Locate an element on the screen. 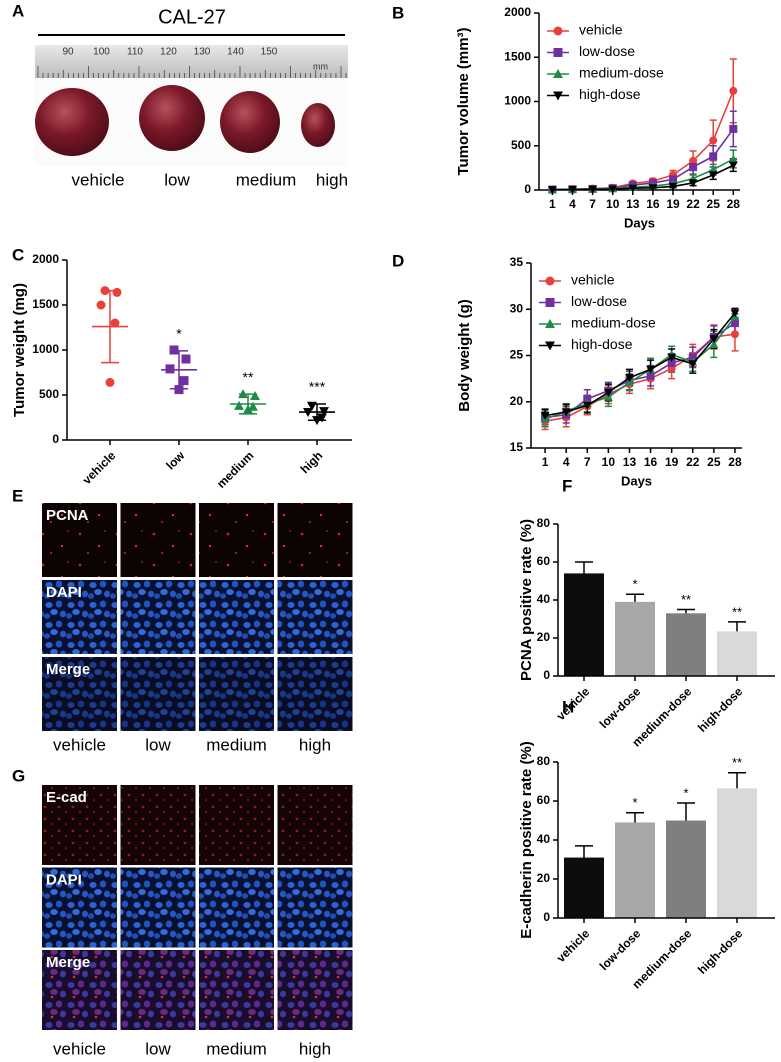 Image resolution: width=781 pixels, height=1062 pixels. ruler-label: 150 is located at coordinates (269, 52).